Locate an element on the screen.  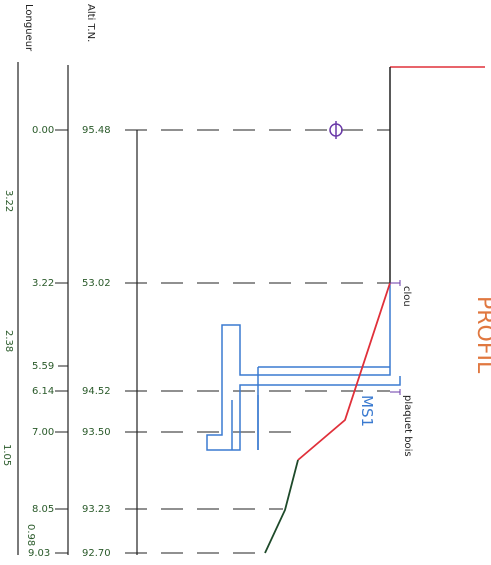
station-row-3: 6.14 94.52 is located at coordinates (211, 391).